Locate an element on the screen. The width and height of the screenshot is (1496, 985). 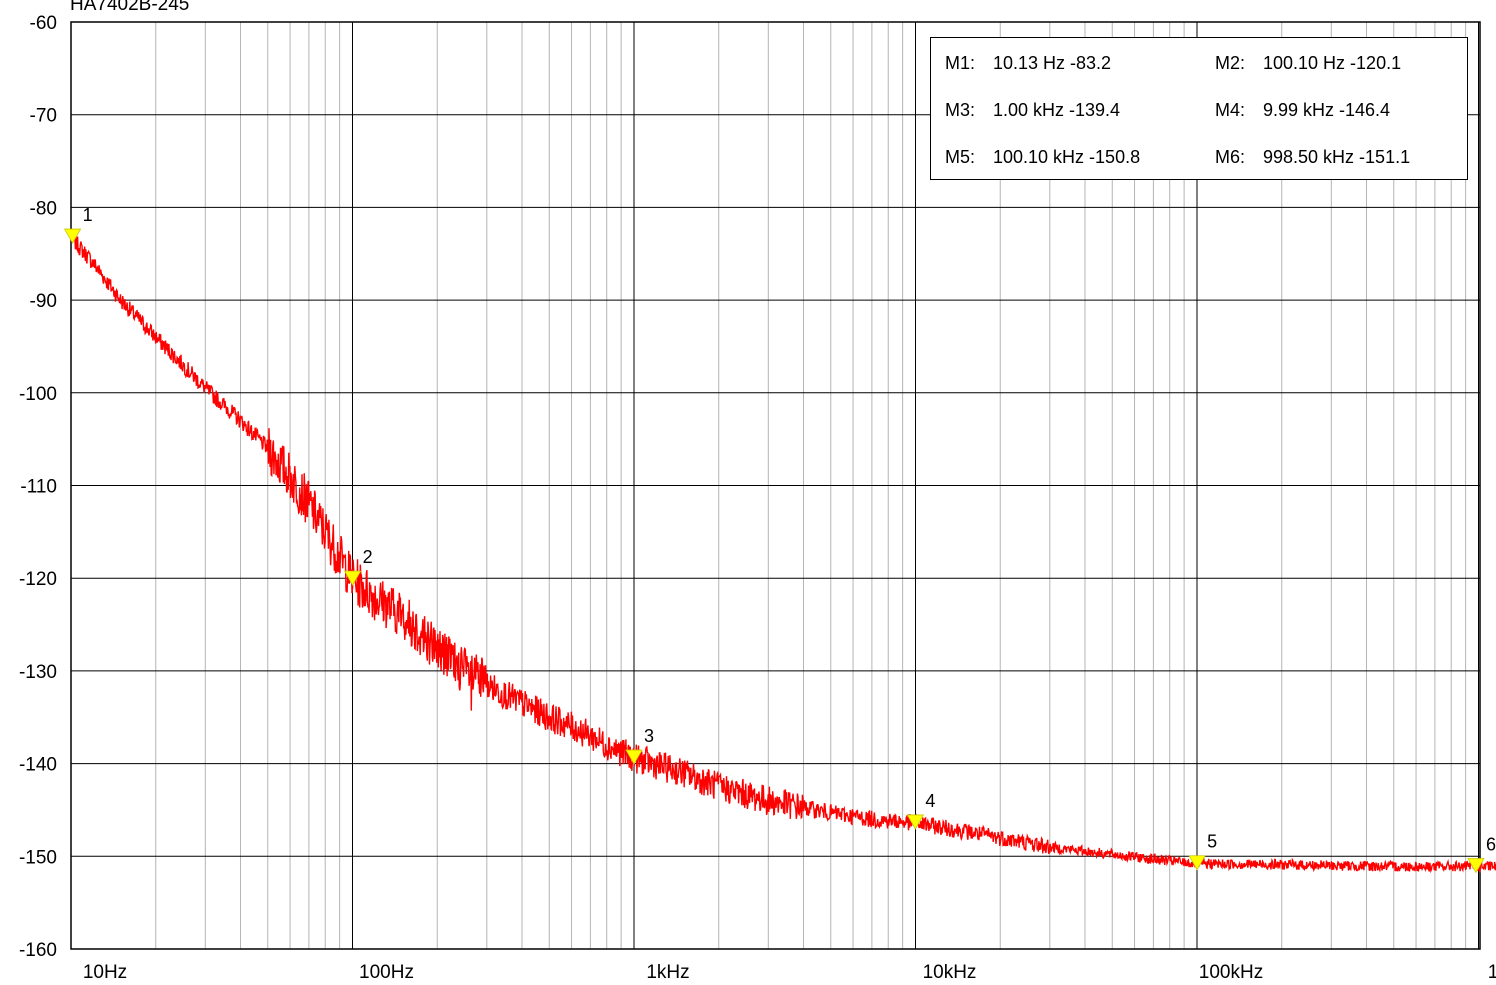
x-tick-label: 1kHz is located at coordinates (667, 972).